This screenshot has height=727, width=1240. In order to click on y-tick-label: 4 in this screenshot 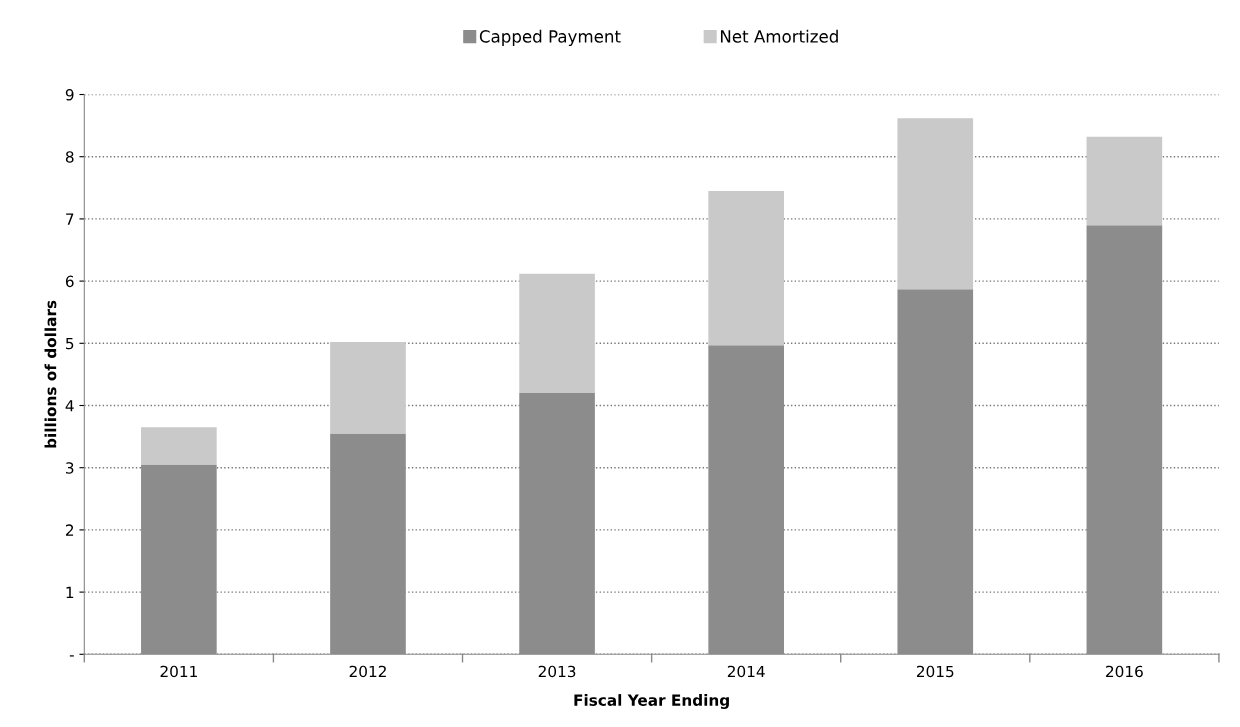, I will do `click(69, 406)`.